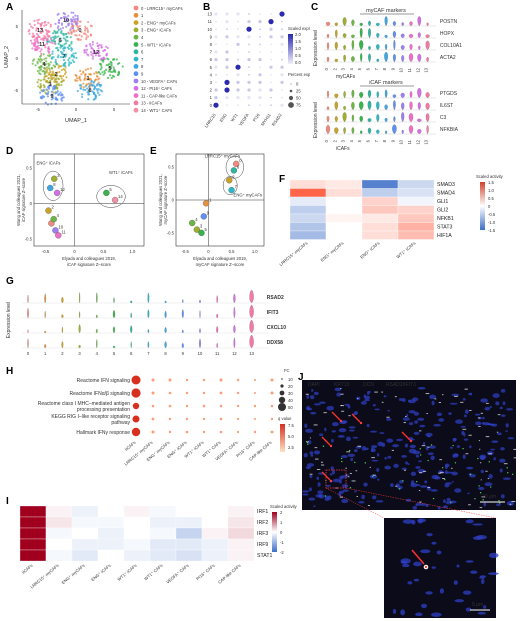 This screenshot has width=520, height=621. Describe the element at coordinates (492, 222) in the screenshot. I see `legend-tick: -1.0` at that location.